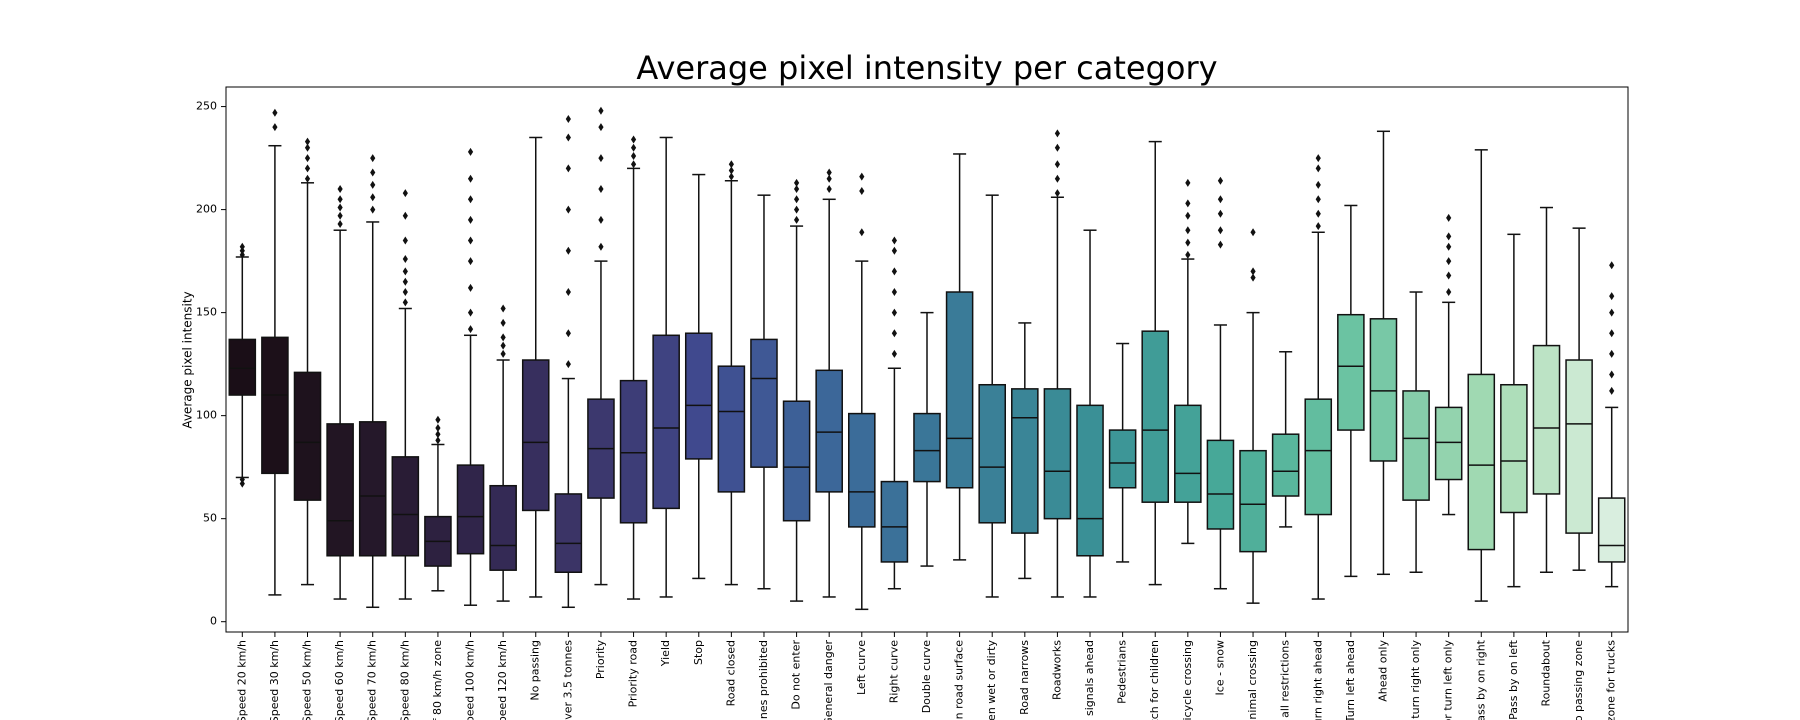 The width and height of the screenshot is (1800, 720). I want to click on x-tick-label: Turn right ahead, so click(1317, 680).